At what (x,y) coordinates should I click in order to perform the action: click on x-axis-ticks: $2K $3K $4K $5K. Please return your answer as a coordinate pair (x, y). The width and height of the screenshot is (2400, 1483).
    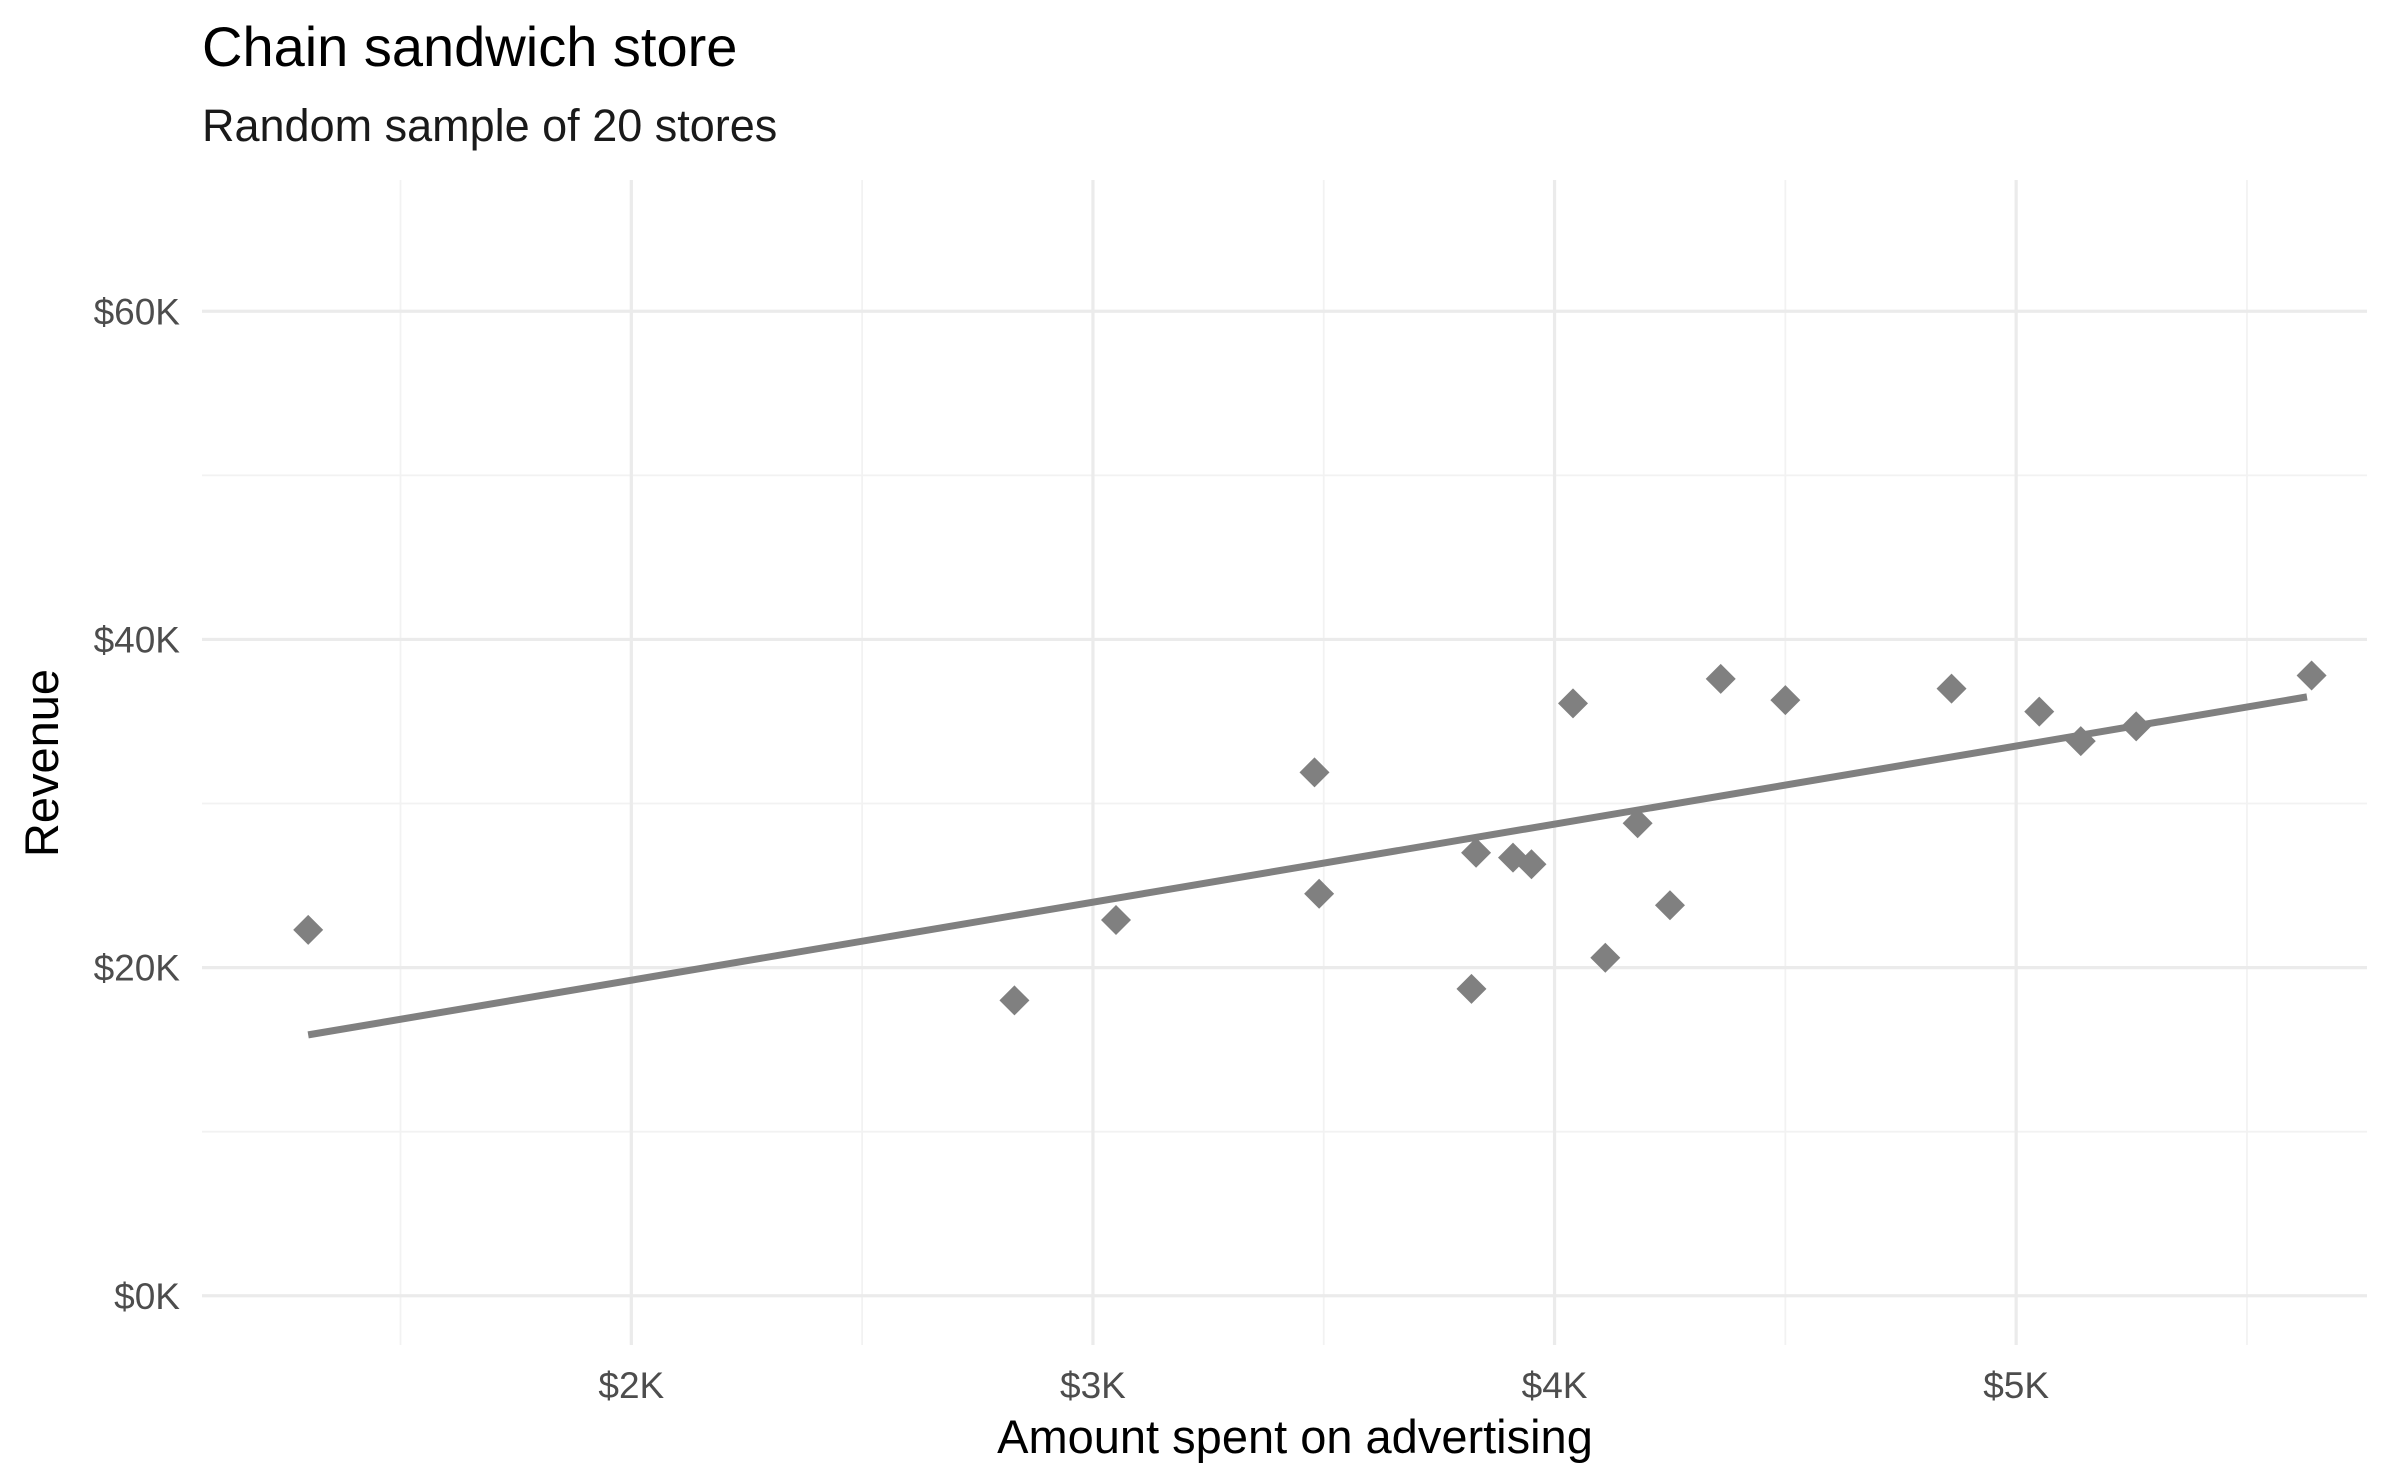
    Looking at the image, I should click on (1323, 1385).